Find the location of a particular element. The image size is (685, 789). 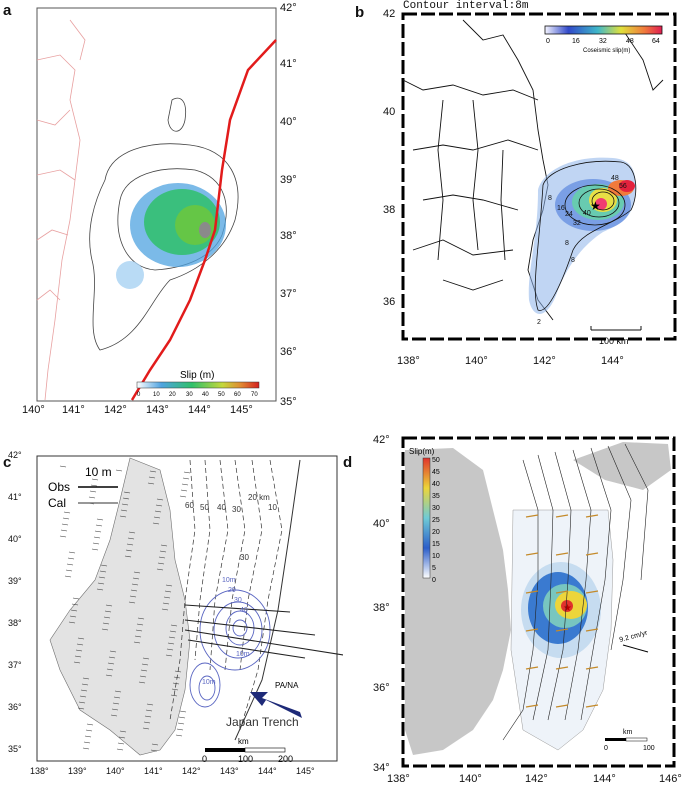

panel-d-label: d is located at coordinates (348, 462).